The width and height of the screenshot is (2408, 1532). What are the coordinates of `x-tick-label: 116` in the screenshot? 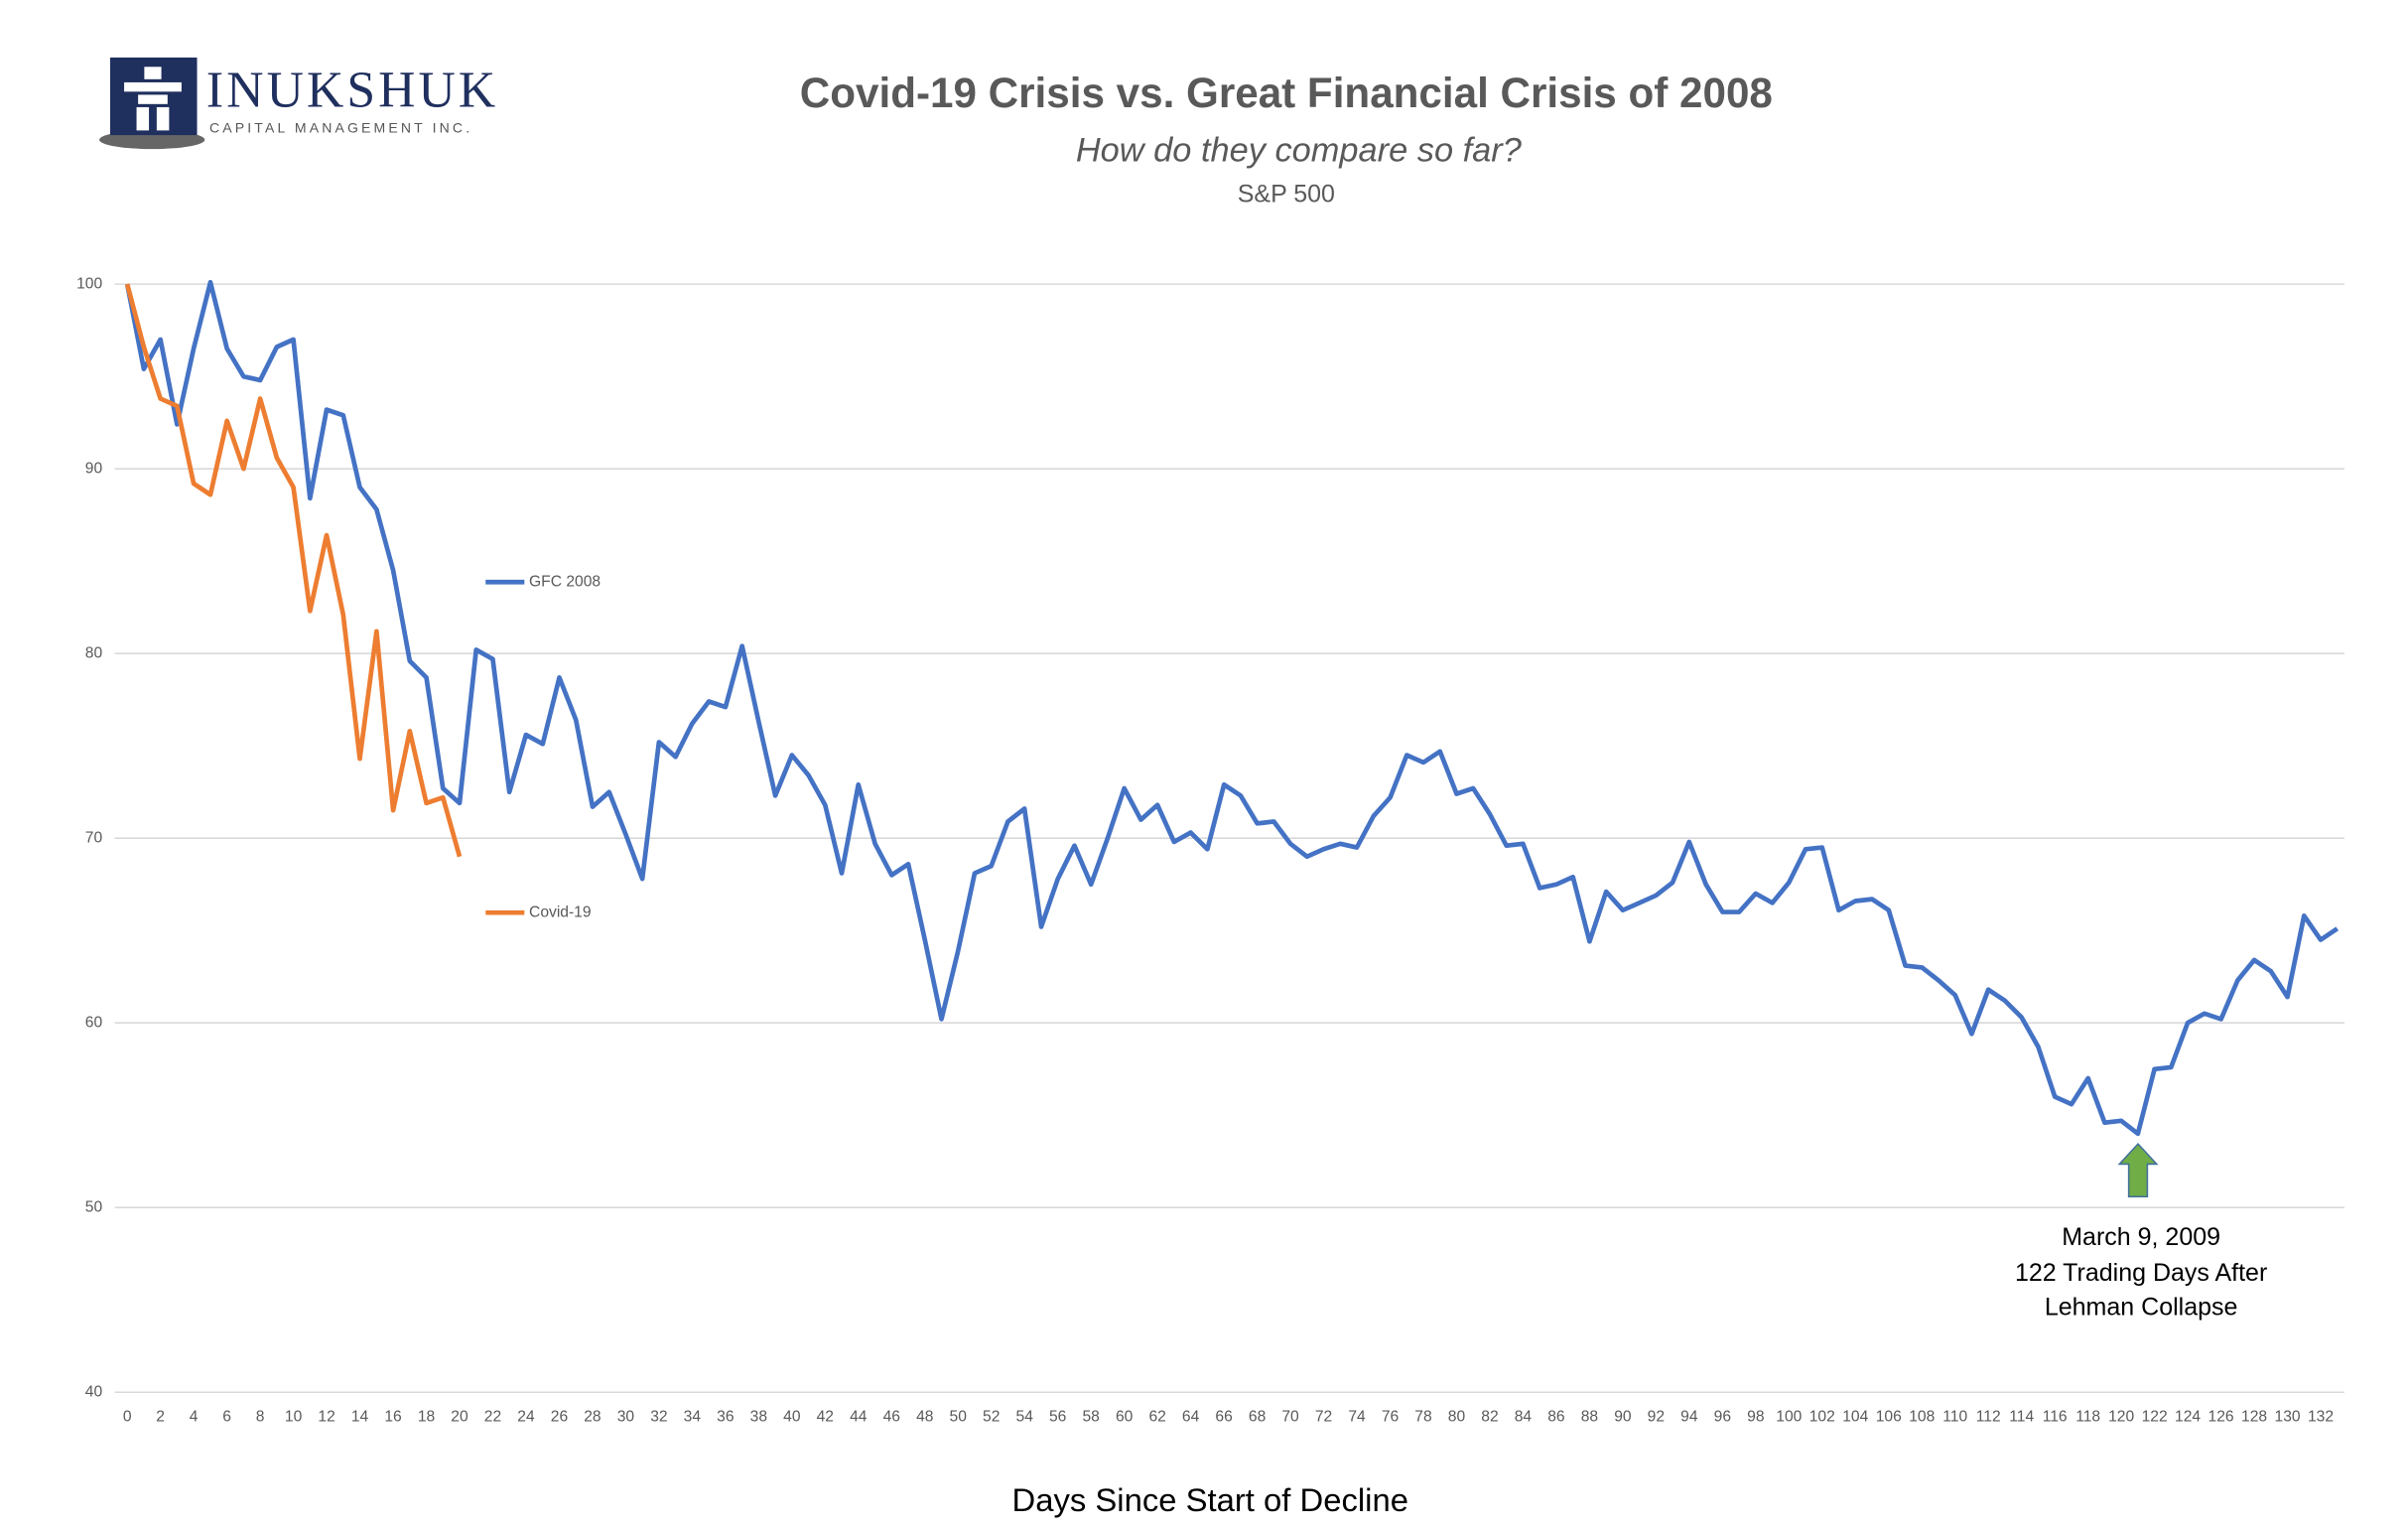 It's located at (2055, 1416).